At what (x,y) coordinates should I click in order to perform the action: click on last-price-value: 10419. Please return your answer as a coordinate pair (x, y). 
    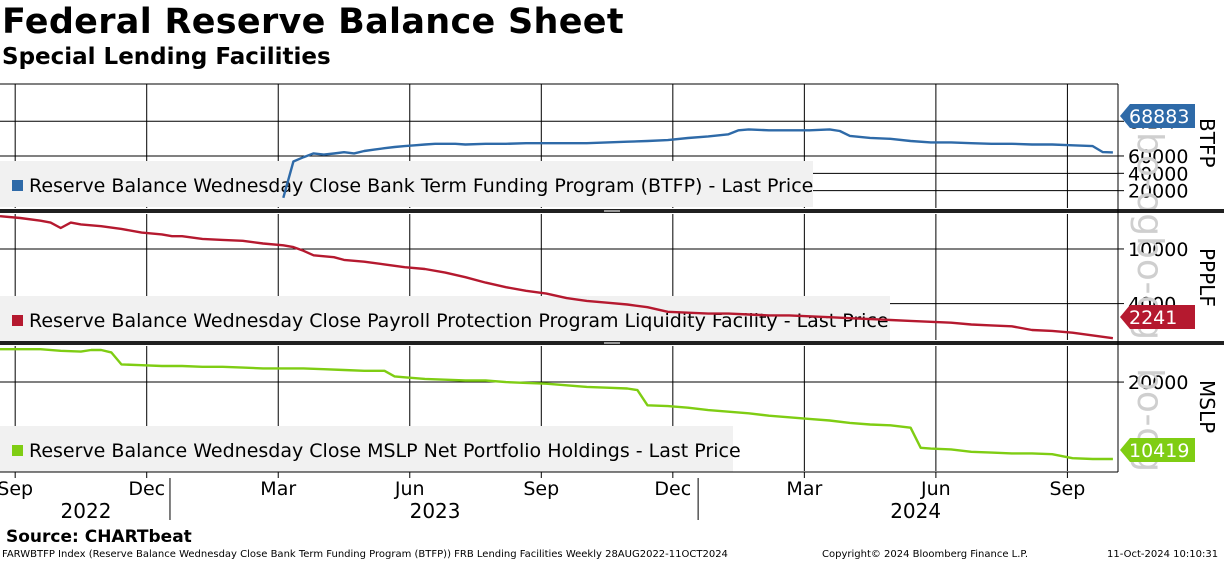
    Looking at the image, I should click on (1159, 451).